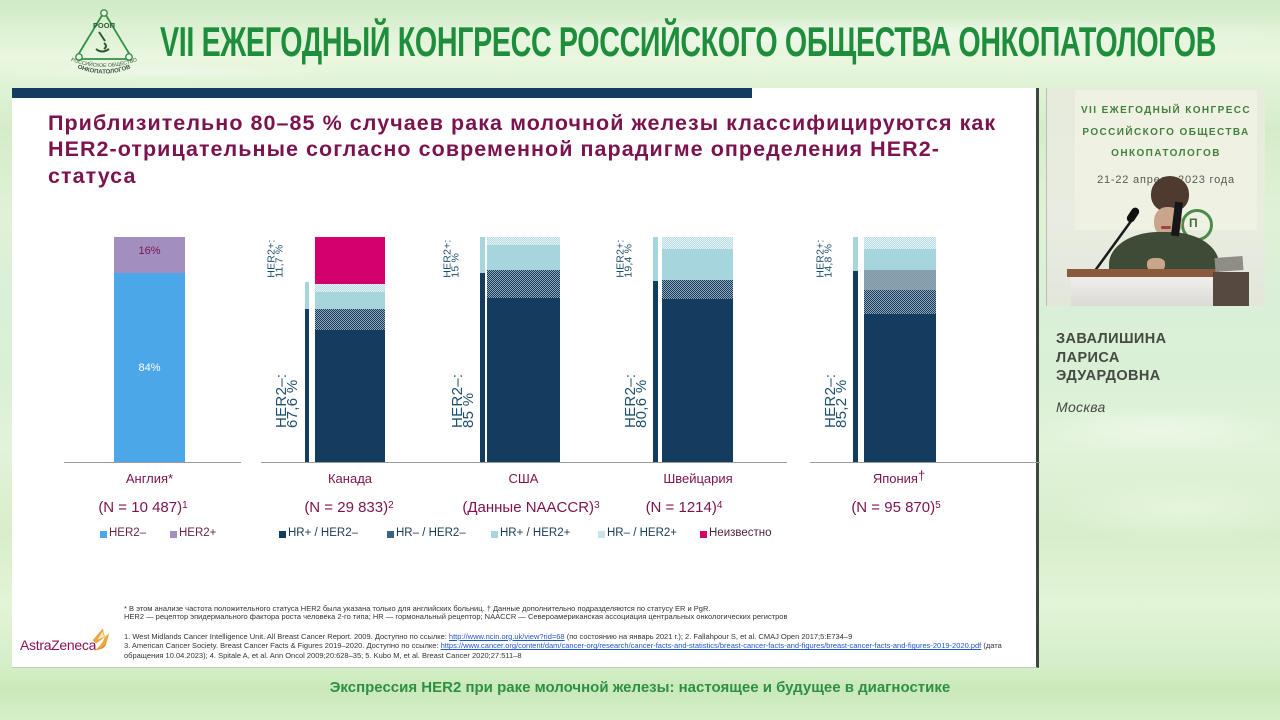 The image size is (1280, 720). I want to click on svg-text: ОНКОПАТОЛОГОВ, so click(105, 69).